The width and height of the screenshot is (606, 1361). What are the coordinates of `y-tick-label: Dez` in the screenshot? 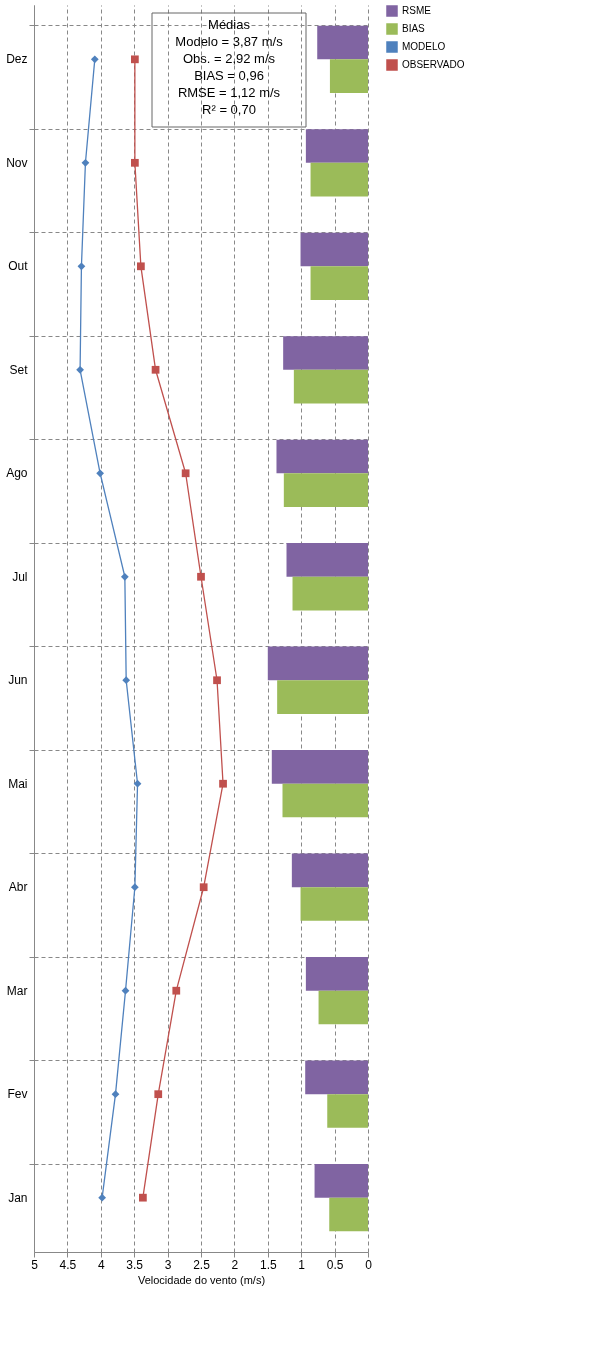 It's located at (17, 59).